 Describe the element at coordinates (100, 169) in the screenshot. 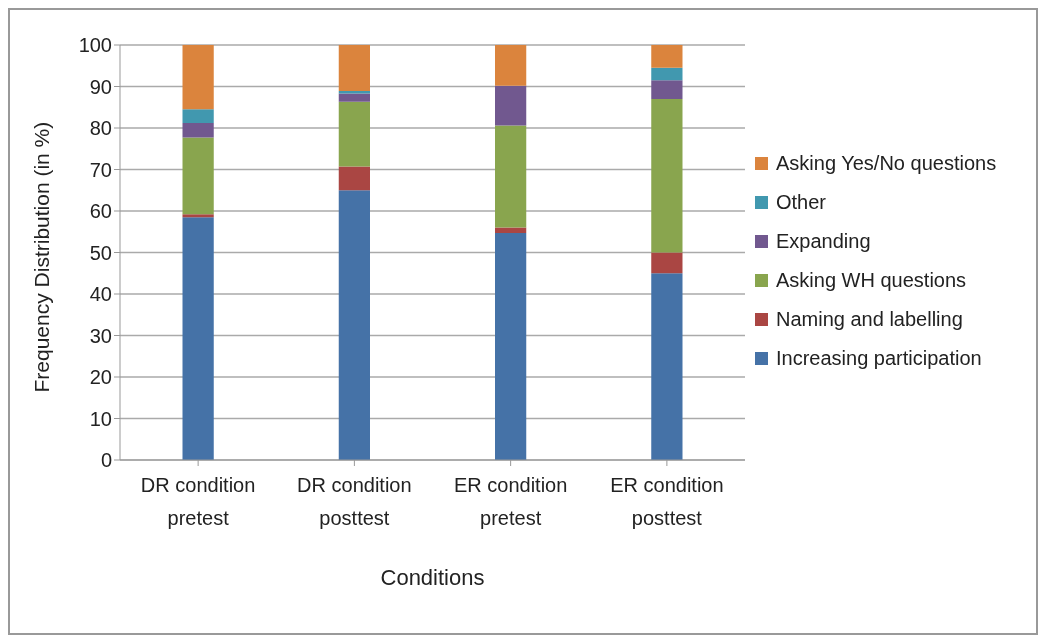

I see `y-tick-label: 70` at that location.